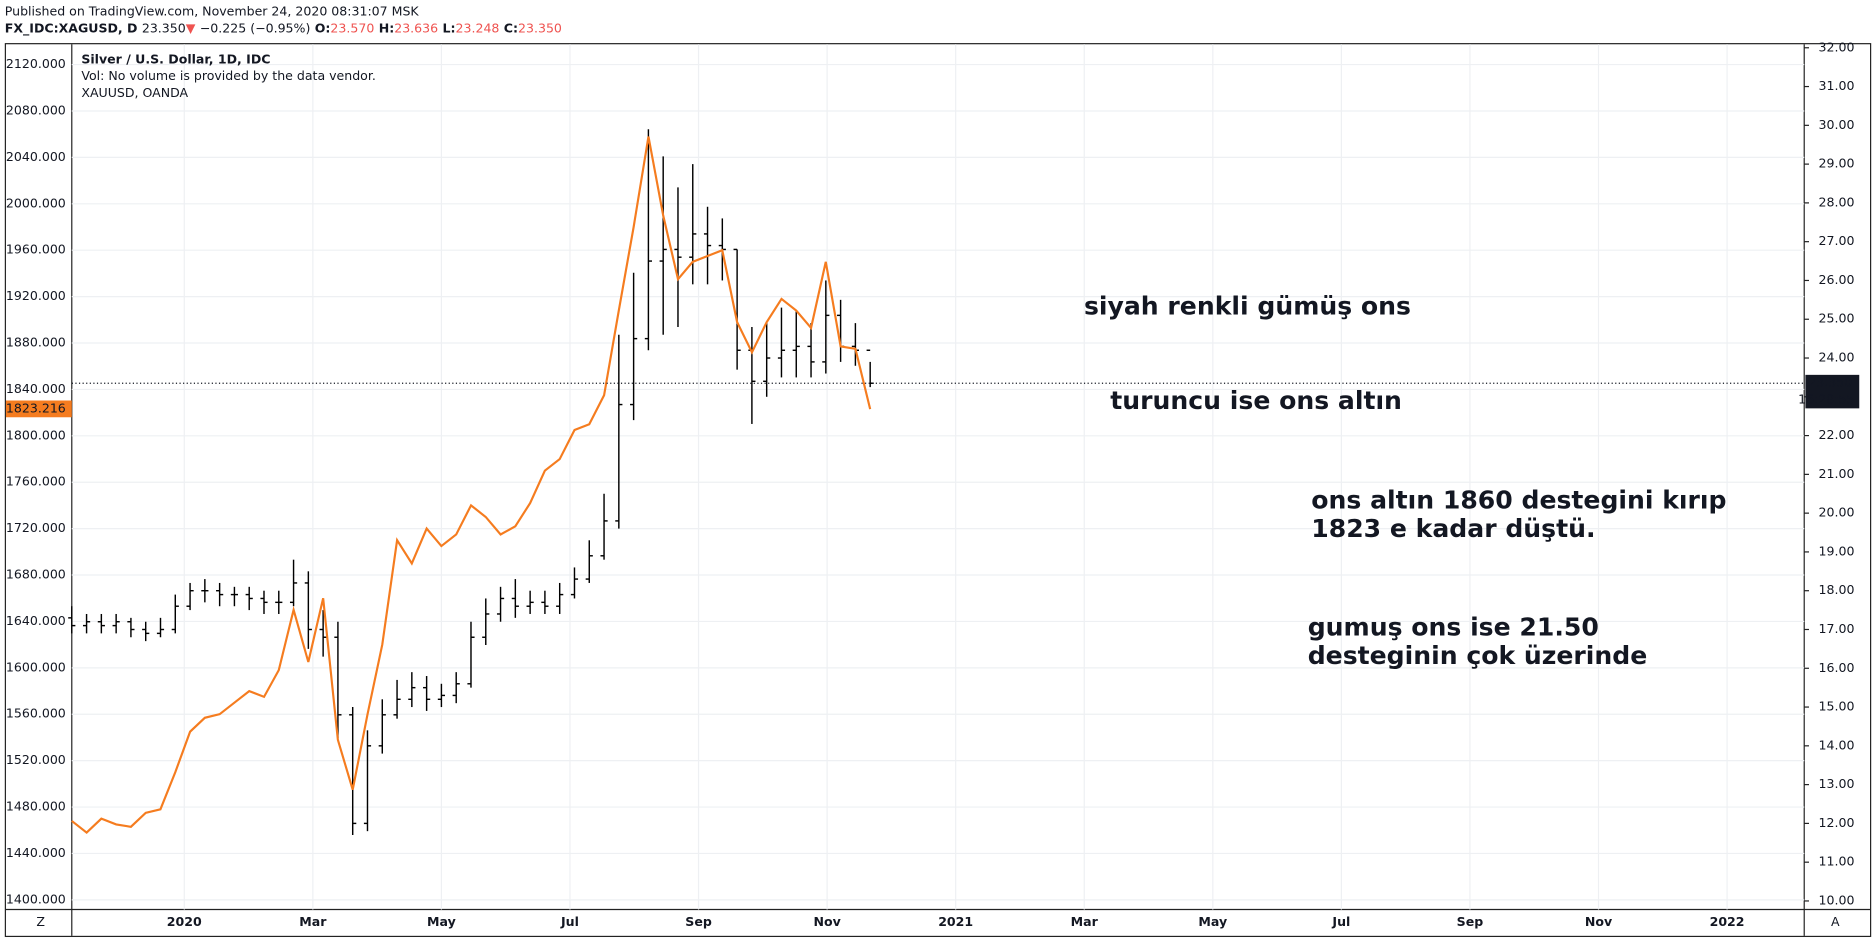  I want to click on annotation: 1823 e kadar düştü., so click(1453, 528).